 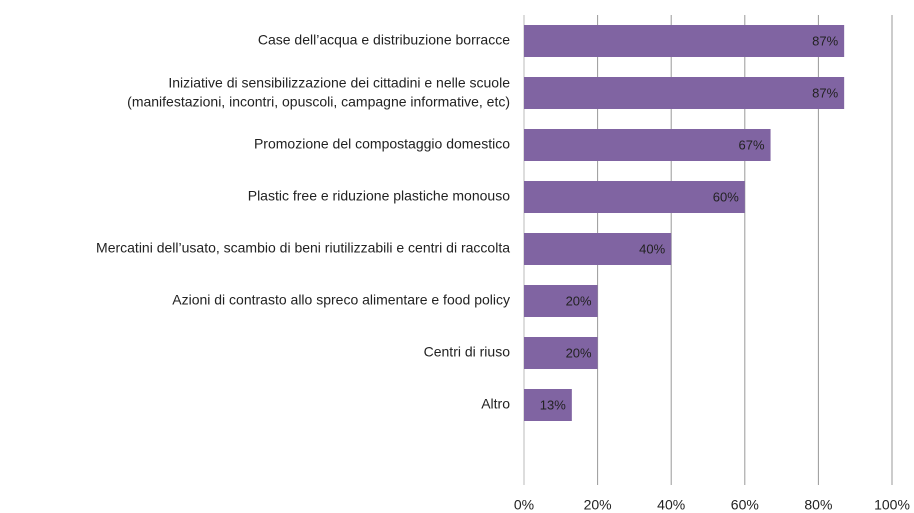 What do you see at coordinates (384, 40) in the screenshot?
I see `y-tick-label: Case dell’acqua e distribuzione borracce` at bounding box center [384, 40].